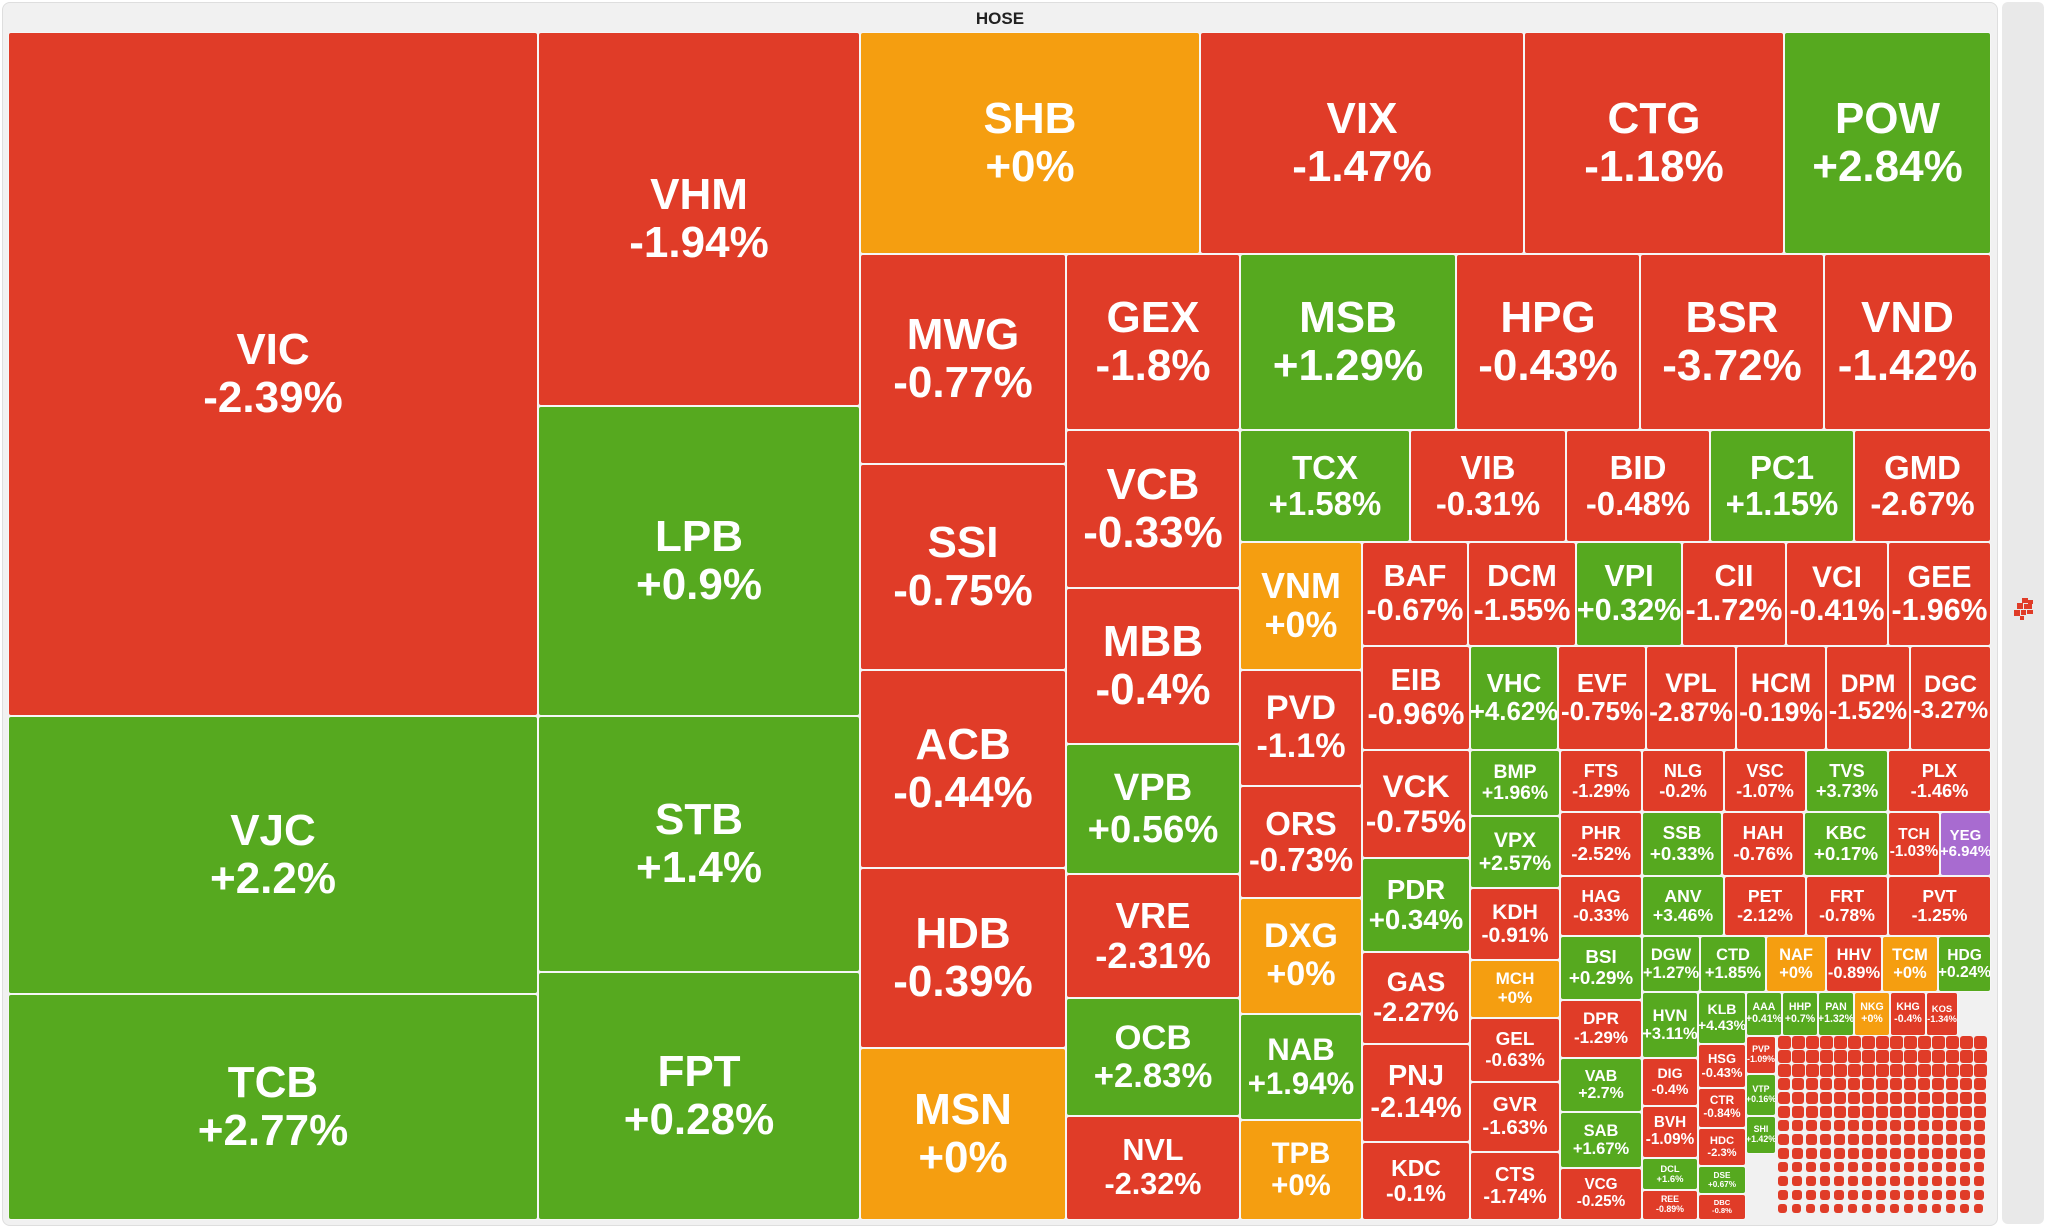  What do you see at coordinates (1670, 1174) in the screenshot?
I see `tile-dcl: DCL +1.6%` at bounding box center [1670, 1174].